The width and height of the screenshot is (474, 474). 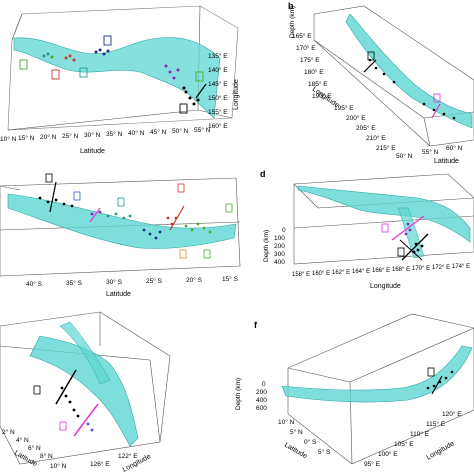 I want to click on slip-vector-e2, so click(x=86, y=420).